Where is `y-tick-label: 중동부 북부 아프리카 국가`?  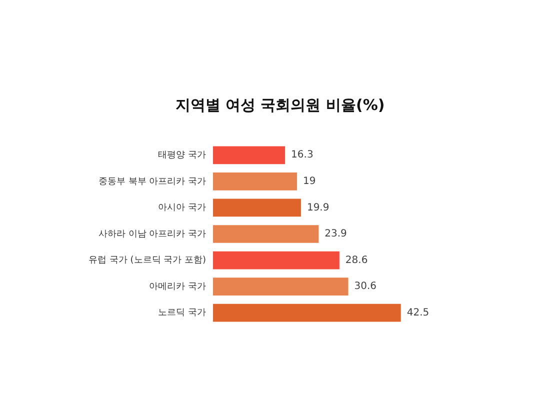 y-tick-label: 중동부 북부 아프리카 국가 is located at coordinates (152, 181).